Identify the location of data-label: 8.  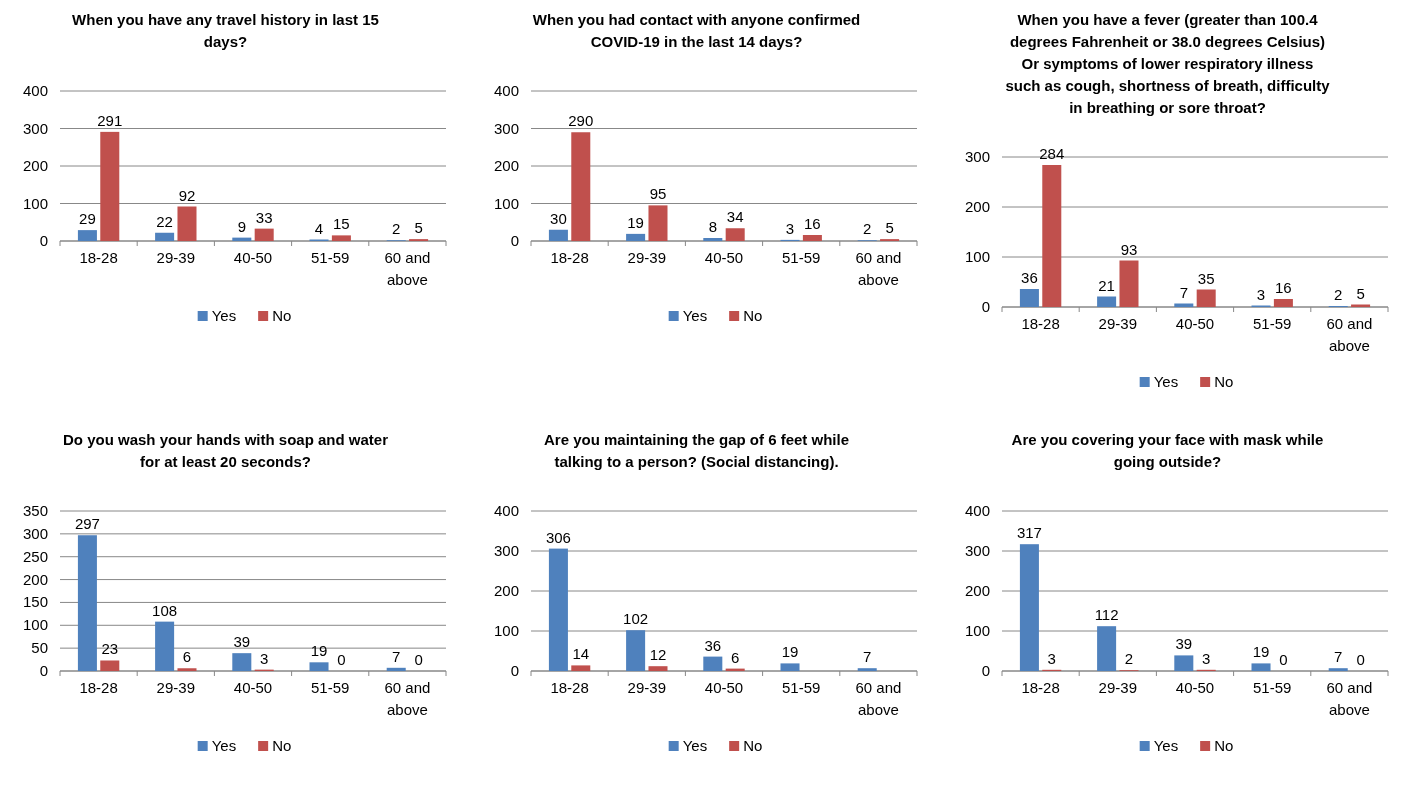
(712, 226).